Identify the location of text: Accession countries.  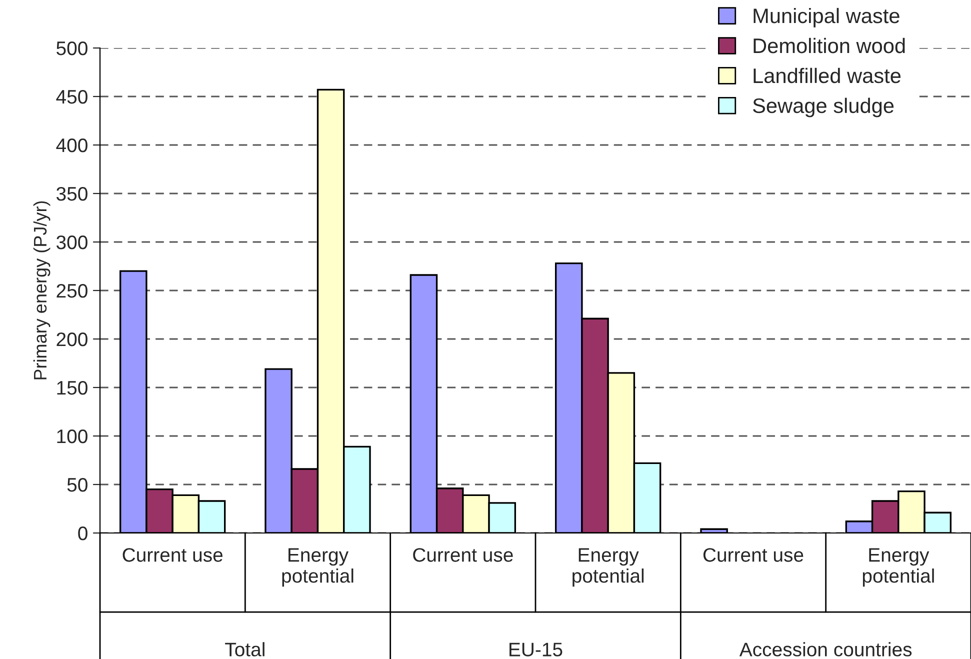
(825, 649).